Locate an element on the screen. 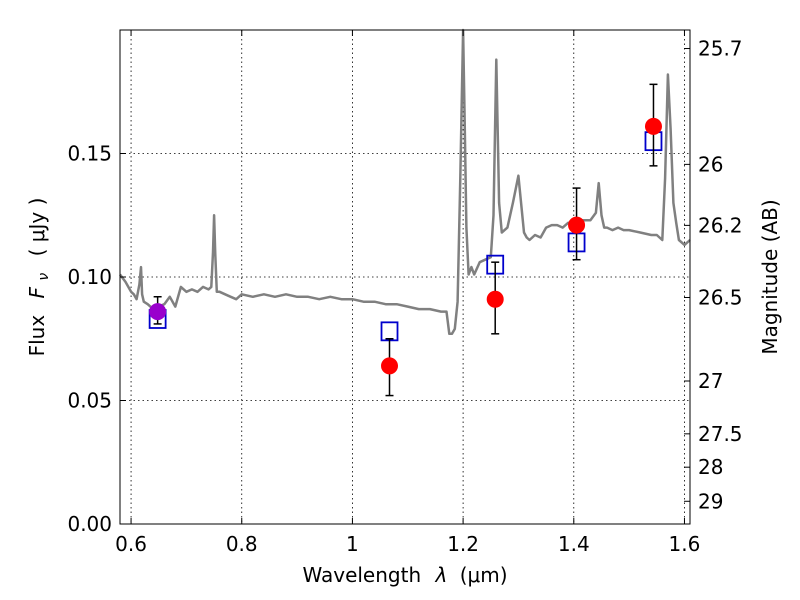  y2-tick-label: 27 is located at coordinates (710, 381).